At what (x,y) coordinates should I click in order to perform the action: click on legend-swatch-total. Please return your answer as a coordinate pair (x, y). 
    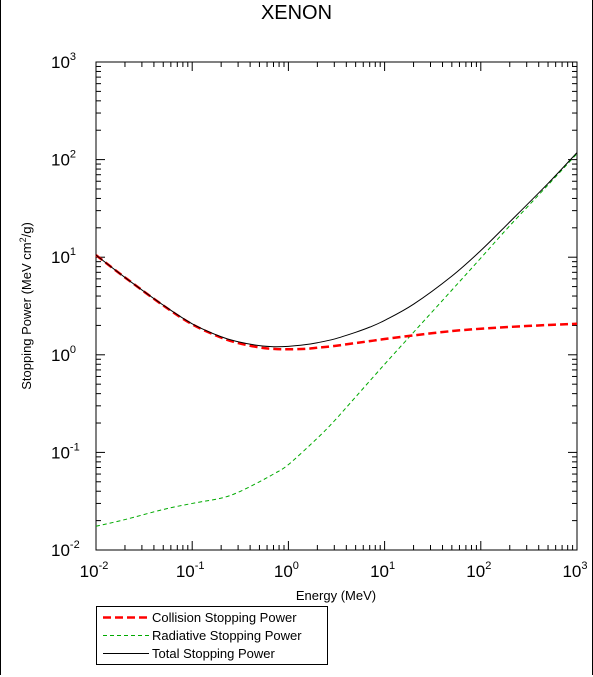
    Looking at the image, I should click on (126, 653).